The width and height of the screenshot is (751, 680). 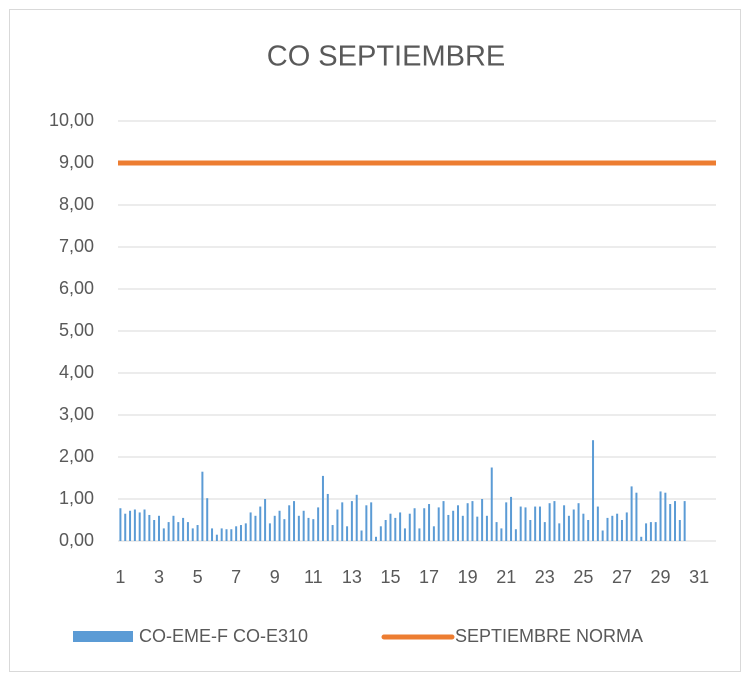 I want to click on x-tick-label: 1, so click(x=120, y=577).